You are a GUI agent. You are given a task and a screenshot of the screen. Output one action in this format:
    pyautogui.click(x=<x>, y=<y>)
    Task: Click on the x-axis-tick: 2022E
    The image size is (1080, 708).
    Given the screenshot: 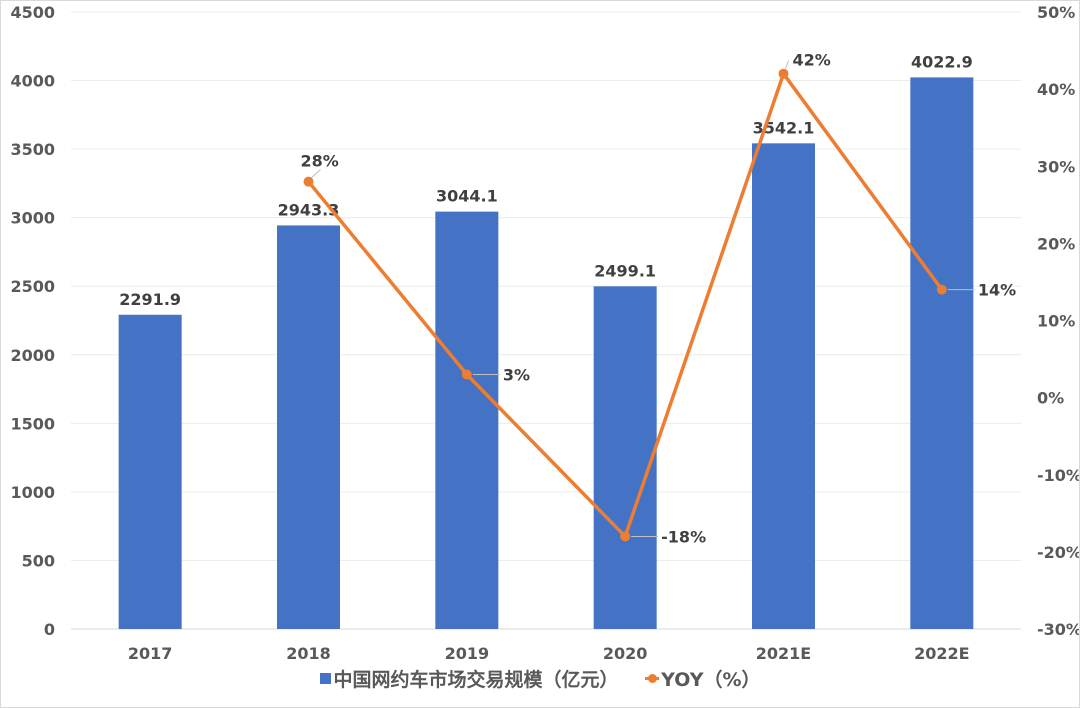 What is the action you would take?
    pyautogui.click(x=941, y=652)
    